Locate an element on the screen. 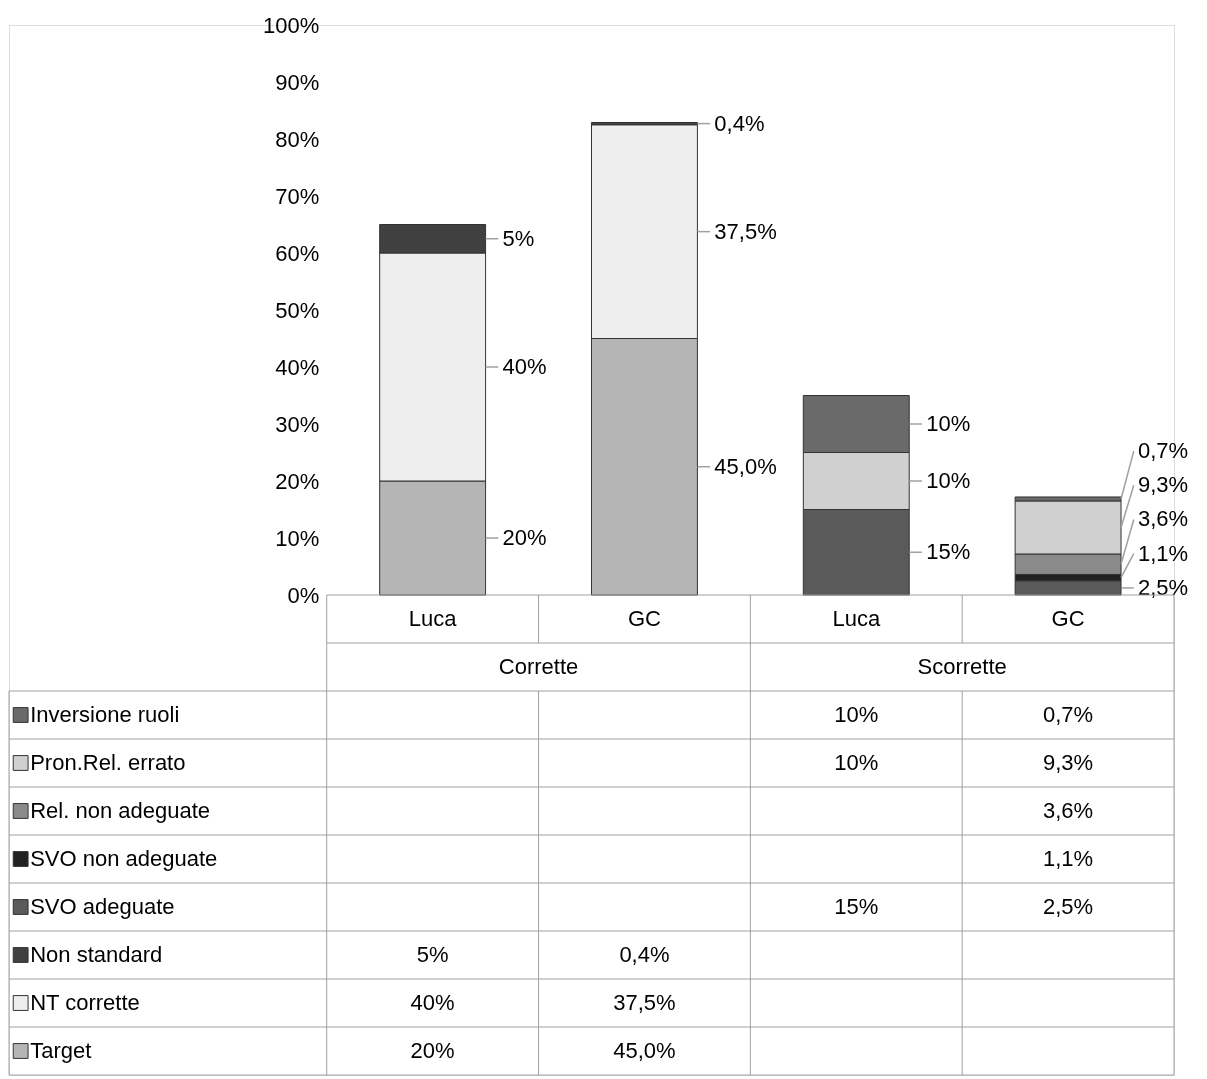 Image resolution: width=1207 pixels, height=1079 pixels. y-tick-label: 90% is located at coordinates (297, 82).